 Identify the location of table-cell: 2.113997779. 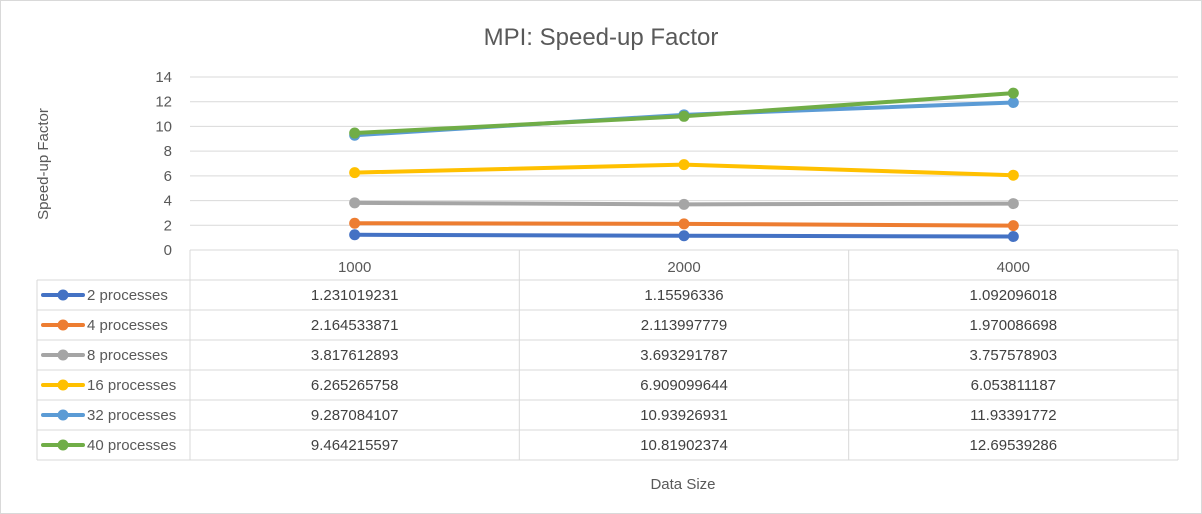
(684, 325).